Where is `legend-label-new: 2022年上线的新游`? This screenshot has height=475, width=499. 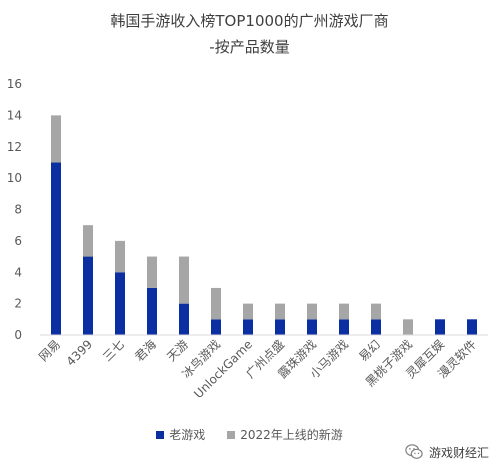
legend-label-new: 2022年上线的新游 is located at coordinates (291, 435).